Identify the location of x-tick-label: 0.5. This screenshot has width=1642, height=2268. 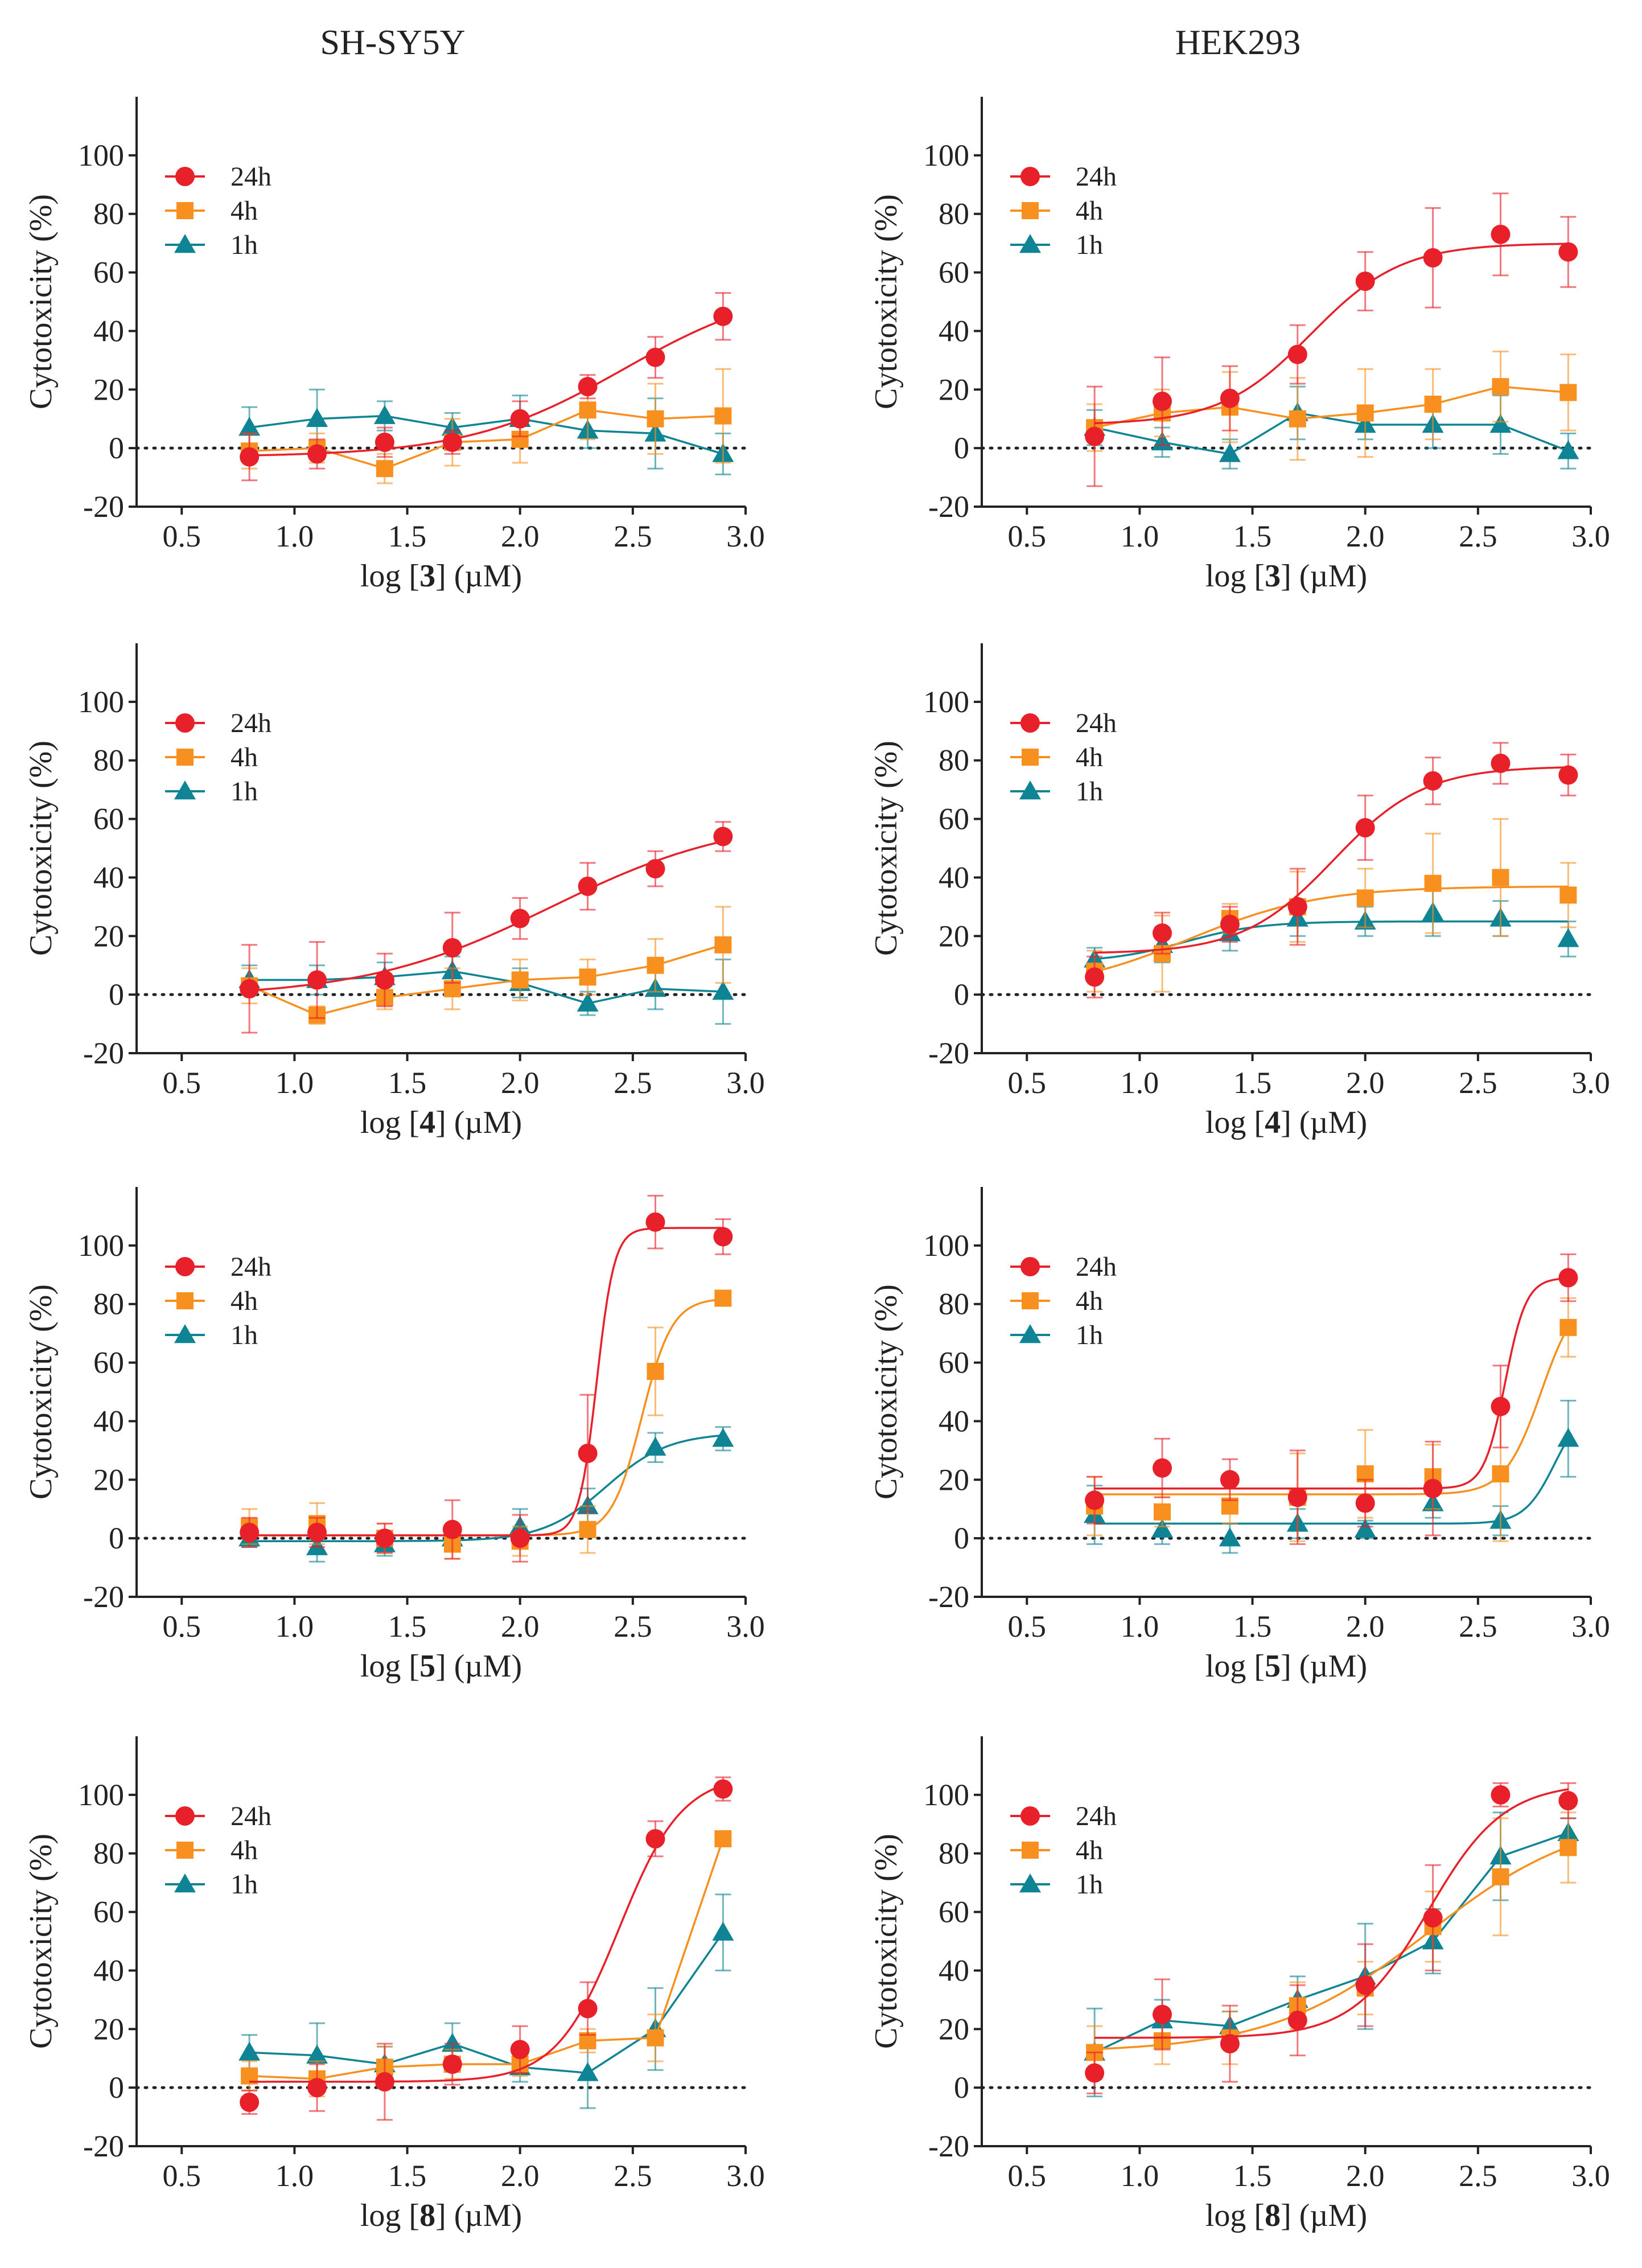
(1027, 1626).